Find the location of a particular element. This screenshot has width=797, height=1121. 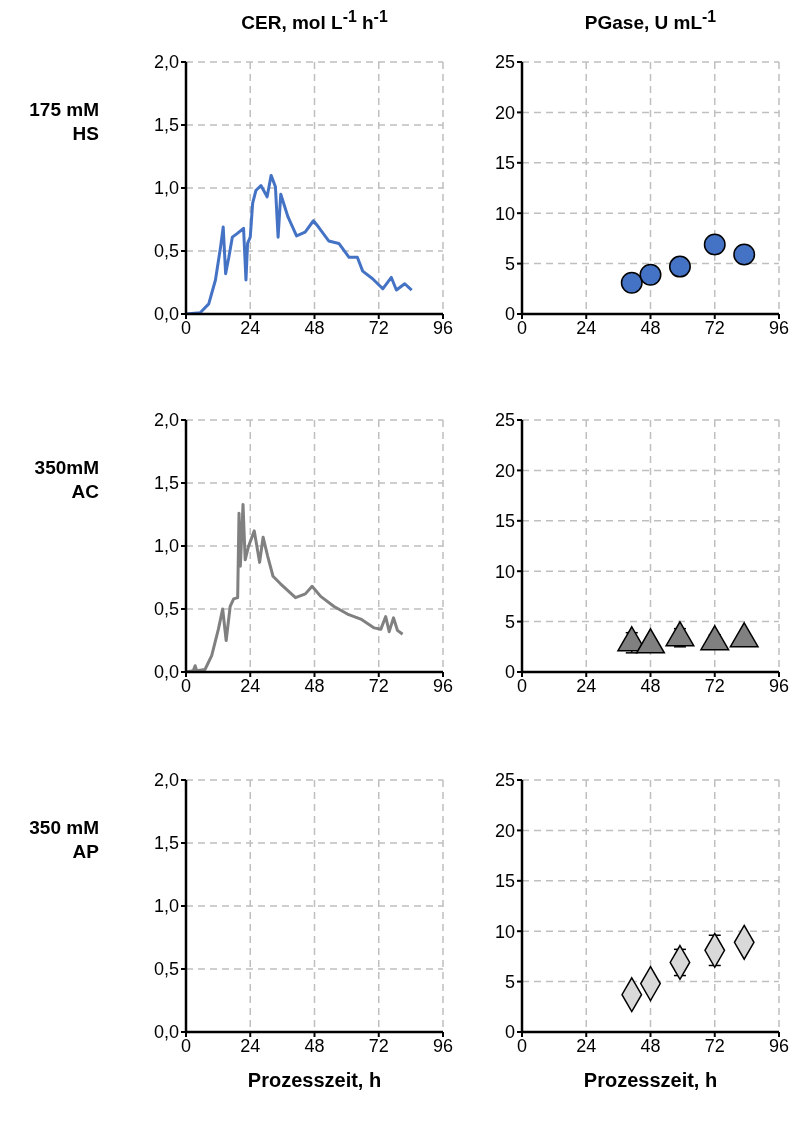

chart-title: PGase, U mL$^{-1}$ is located at coordinates (650, 21).